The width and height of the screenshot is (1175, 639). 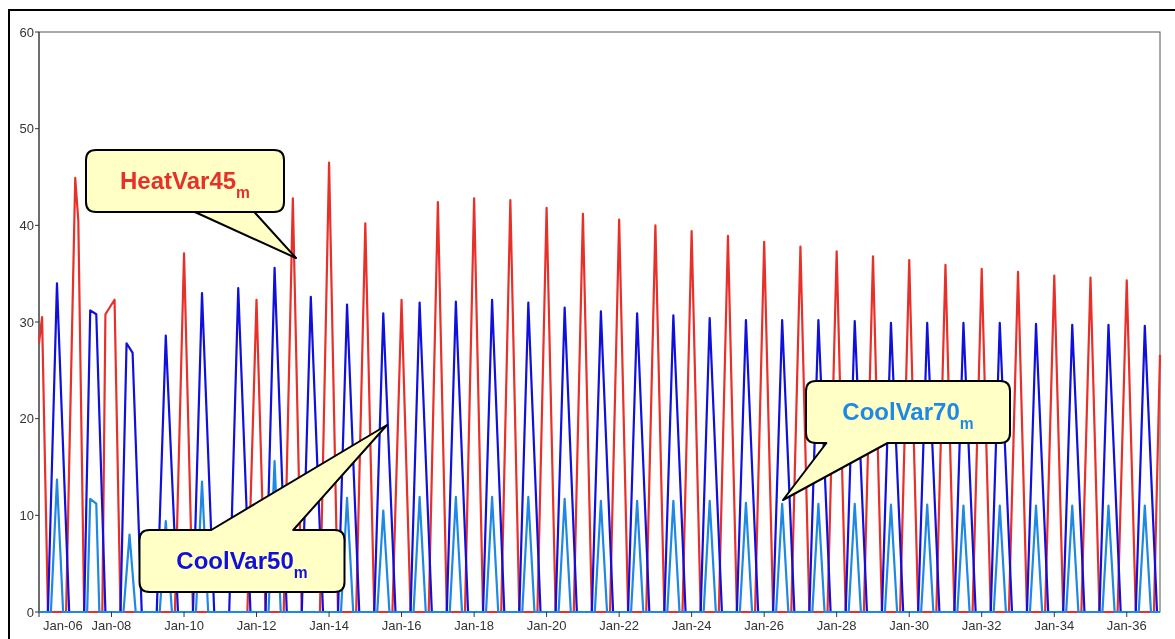 What do you see at coordinates (619, 625) in the screenshot?
I see `x-tick-label: Jan-22` at bounding box center [619, 625].